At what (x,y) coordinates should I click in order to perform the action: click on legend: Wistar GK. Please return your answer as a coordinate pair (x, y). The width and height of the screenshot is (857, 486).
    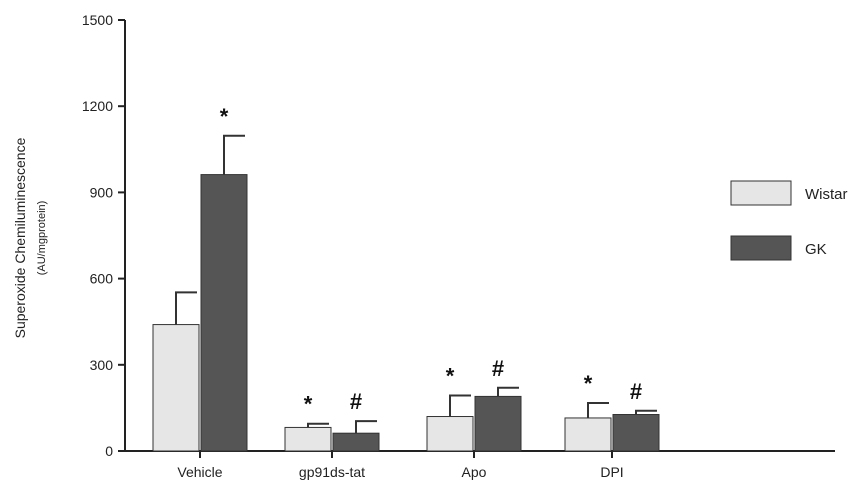
    Looking at the image, I should click on (789, 220).